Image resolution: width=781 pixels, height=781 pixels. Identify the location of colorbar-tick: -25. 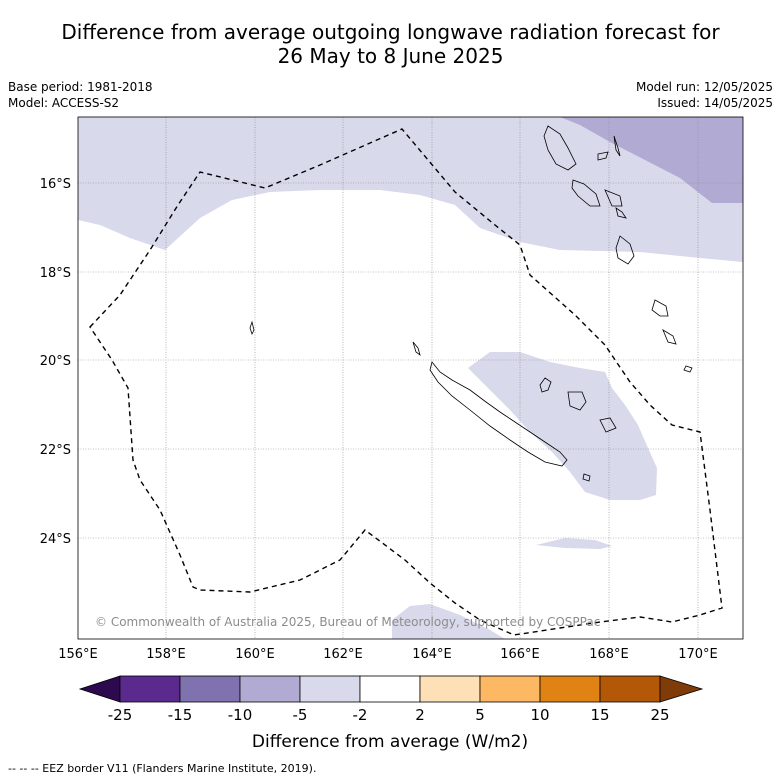
(120, 715).